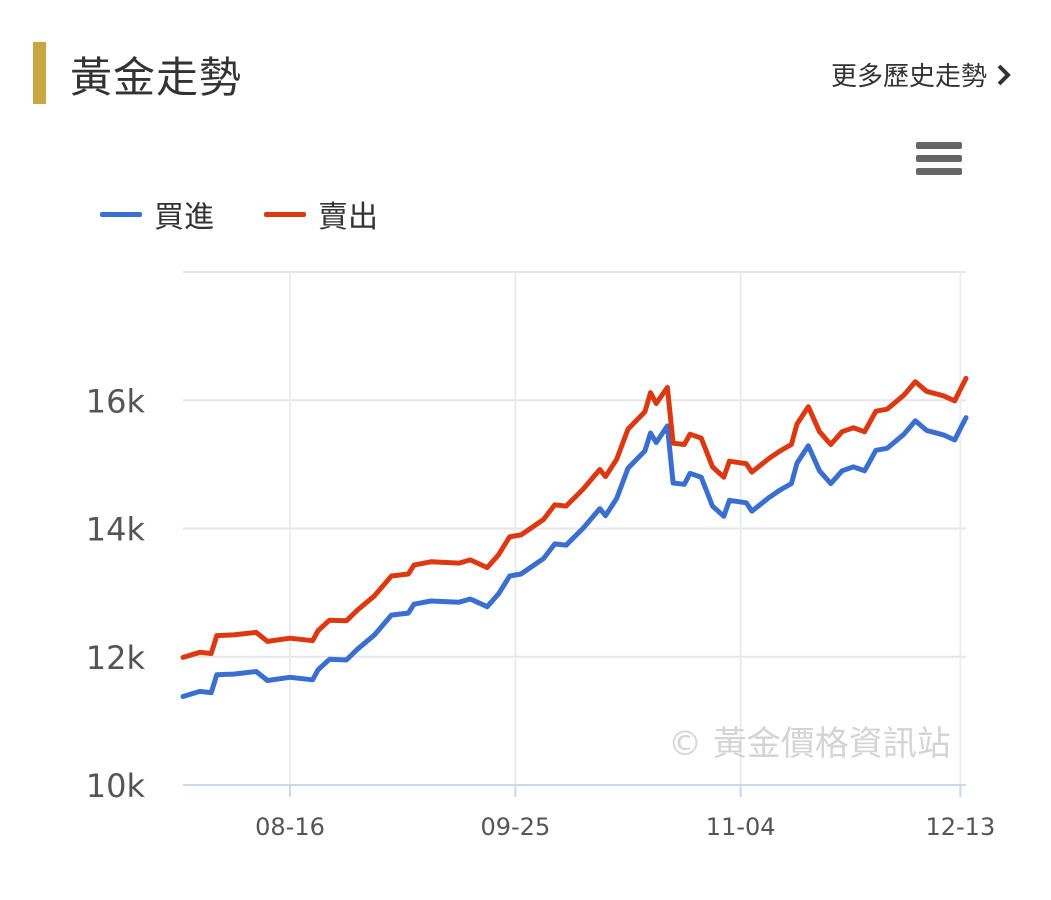 The height and width of the screenshot is (900, 1051). I want to click on hamburger-menu-icon, so click(939, 161).